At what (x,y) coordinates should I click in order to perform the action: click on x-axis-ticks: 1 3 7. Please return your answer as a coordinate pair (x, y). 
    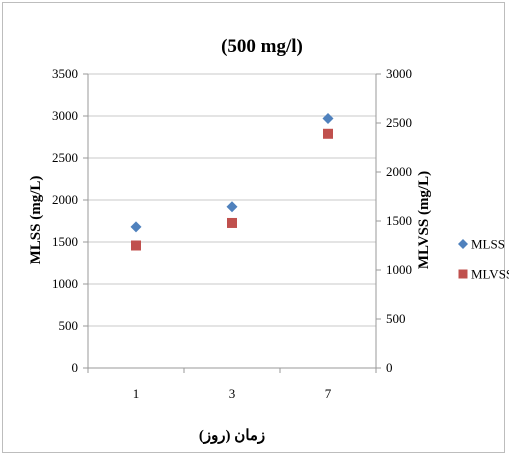
    Looking at the image, I should click on (232, 384).